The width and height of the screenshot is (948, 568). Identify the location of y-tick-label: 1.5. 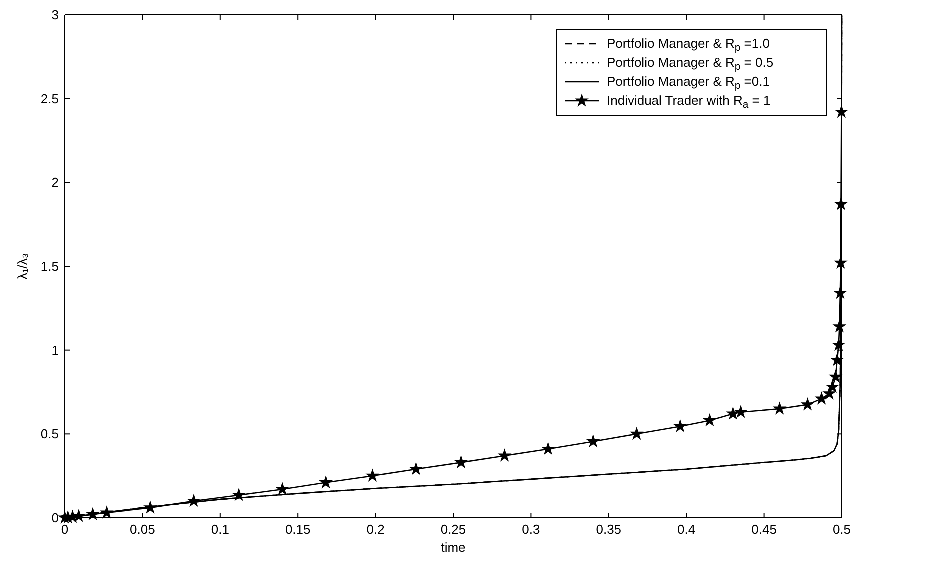
(49, 266).